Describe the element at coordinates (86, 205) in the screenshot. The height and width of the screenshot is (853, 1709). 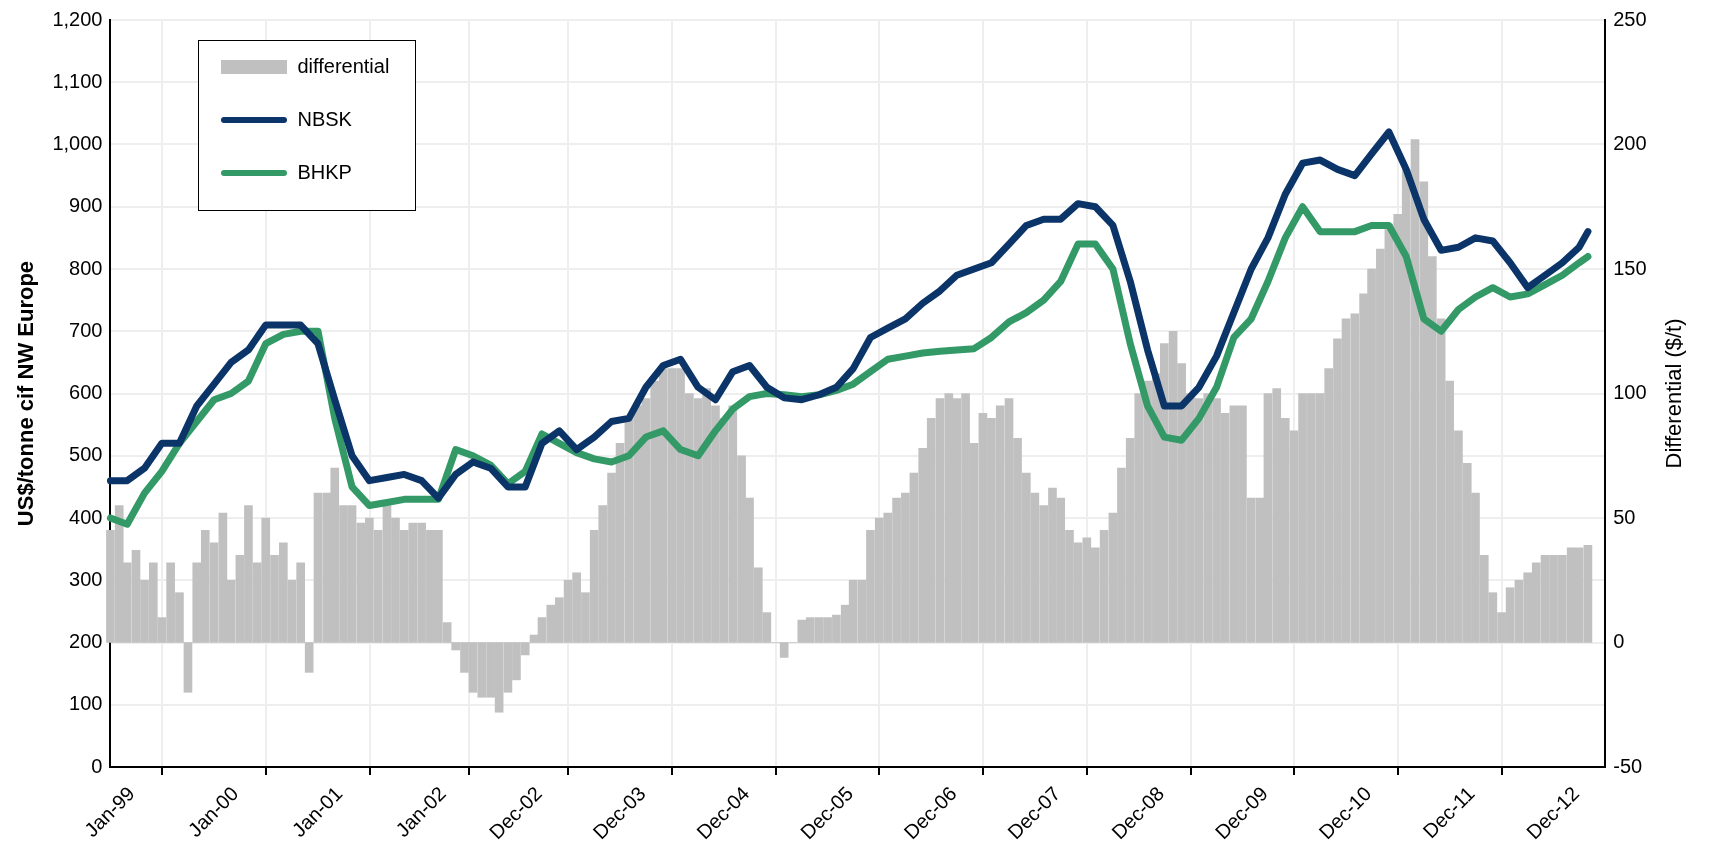
I see `y-tick-label: 900` at that location.